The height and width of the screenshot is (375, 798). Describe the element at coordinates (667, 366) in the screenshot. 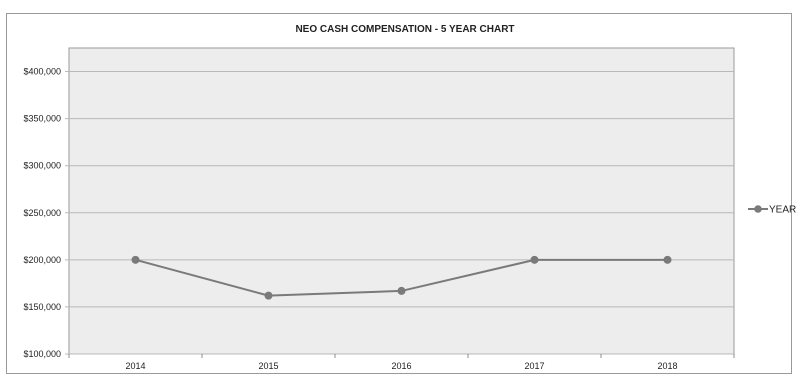

I see `x-tick-label: 2018` at that location.